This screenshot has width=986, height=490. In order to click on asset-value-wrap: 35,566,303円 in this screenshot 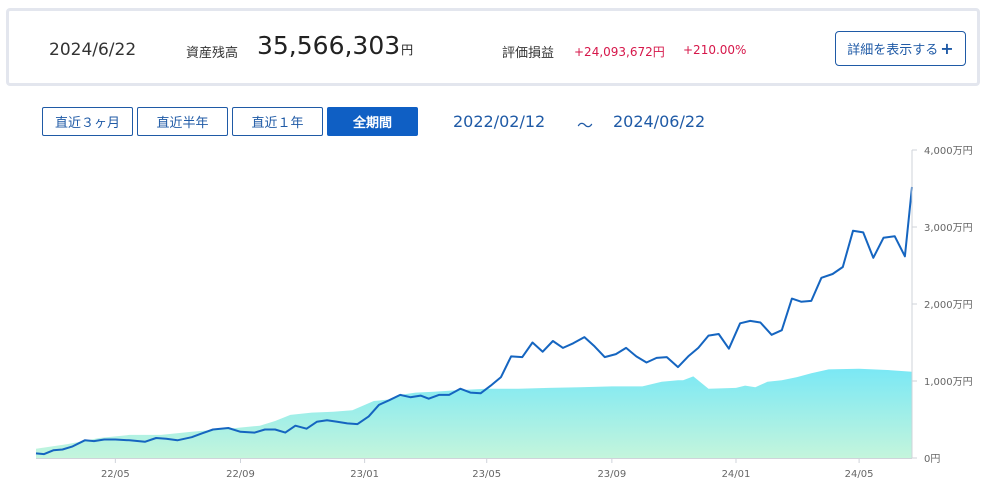, I will do `click(335, 45)`.